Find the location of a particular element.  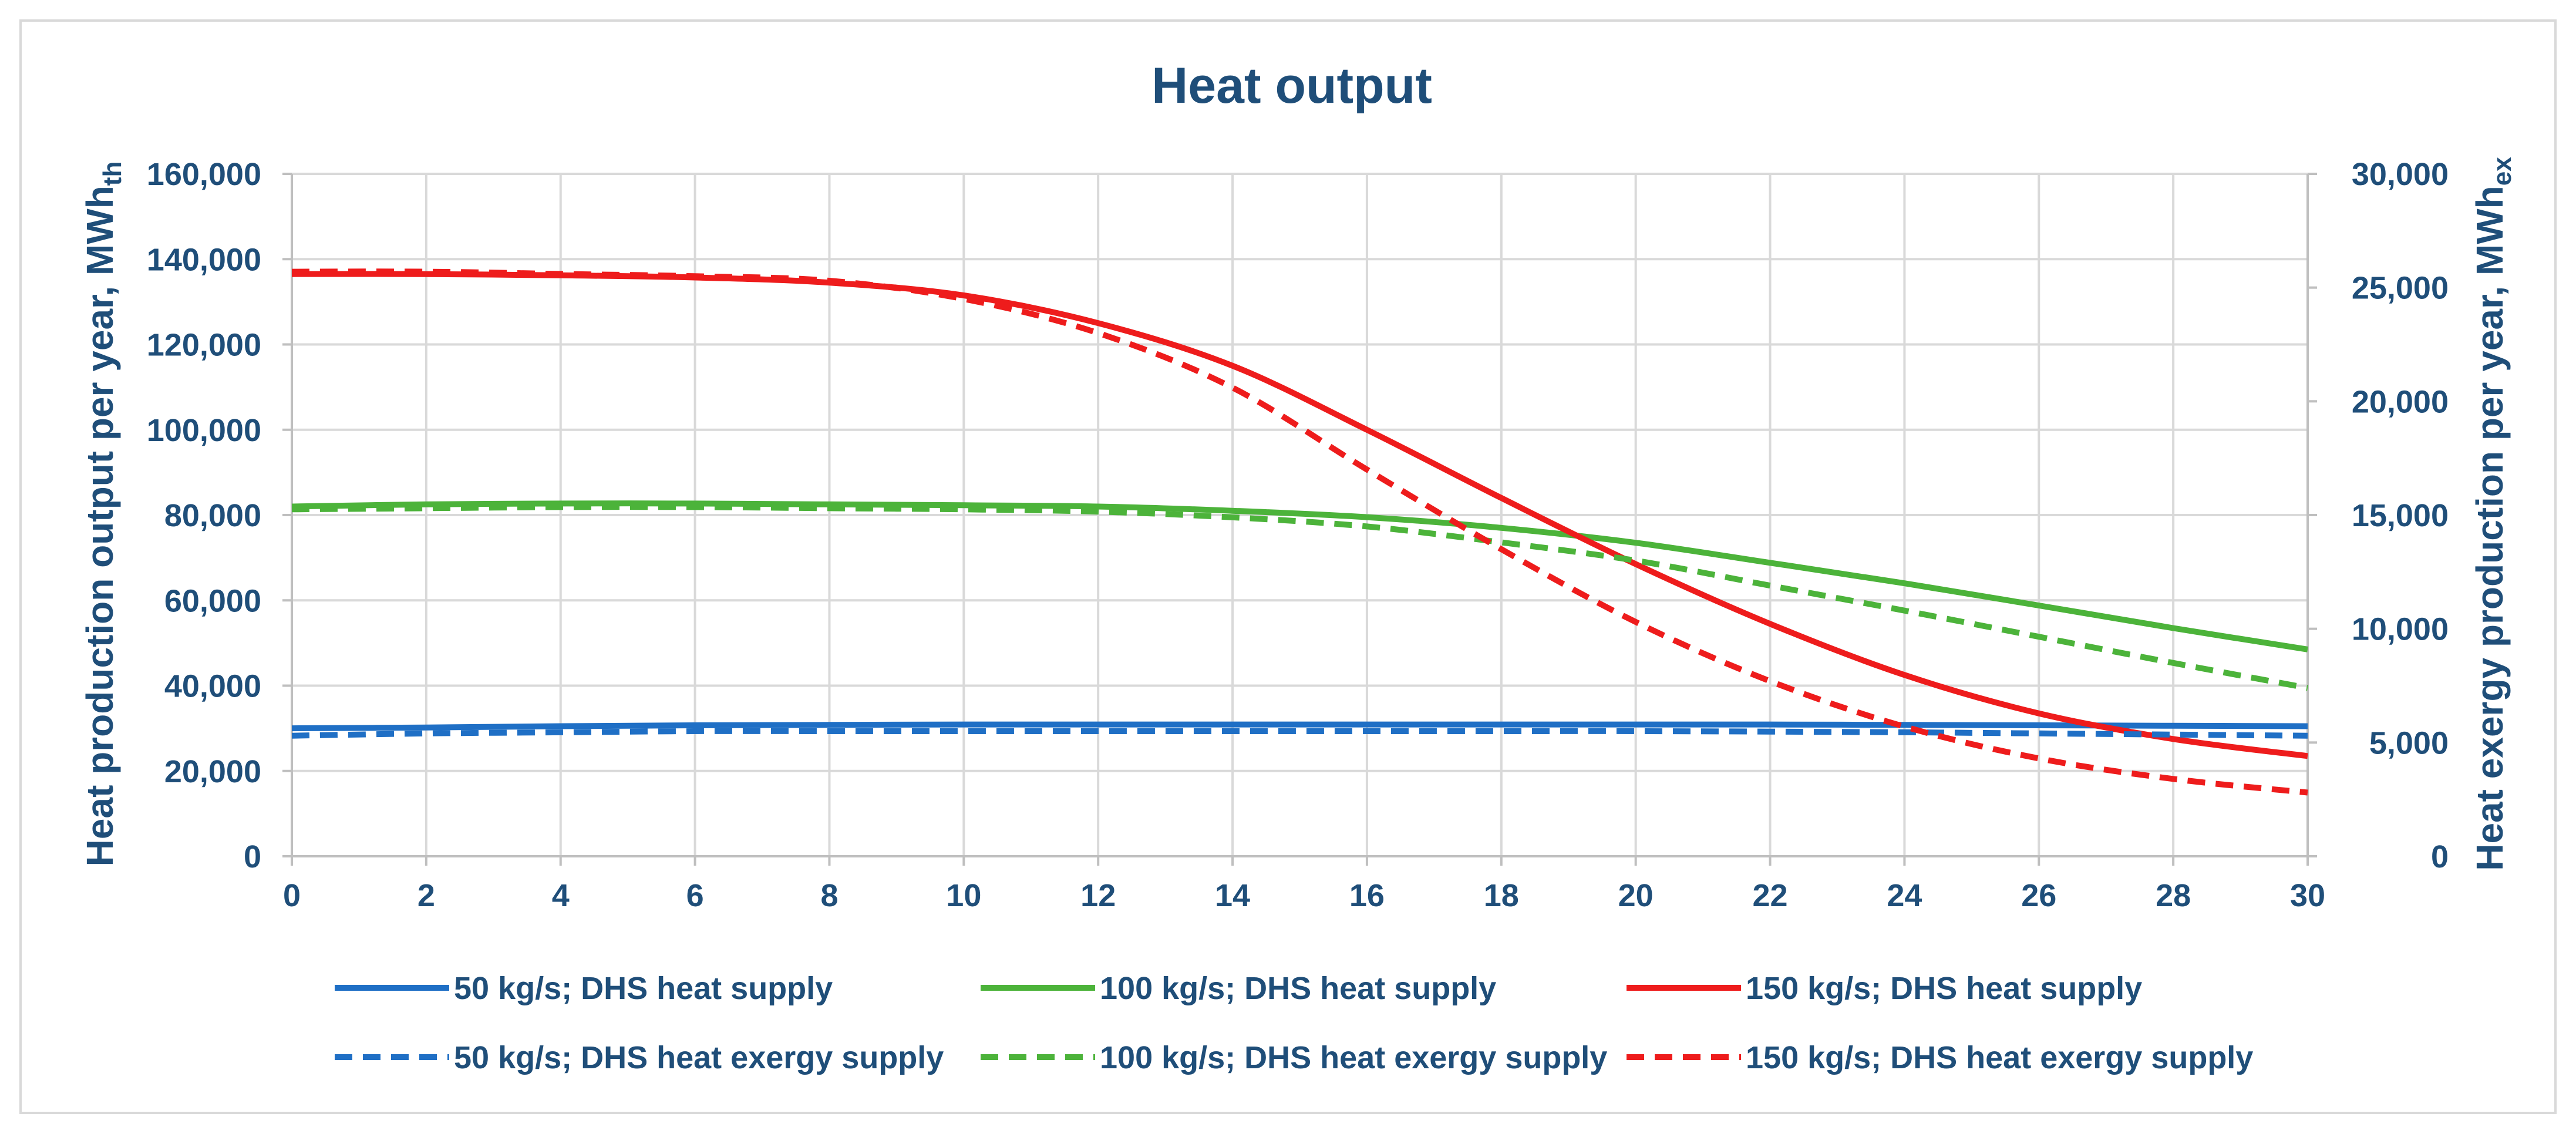

y-right-tick-label: 10,000 is located at coordinates (2400, 629).